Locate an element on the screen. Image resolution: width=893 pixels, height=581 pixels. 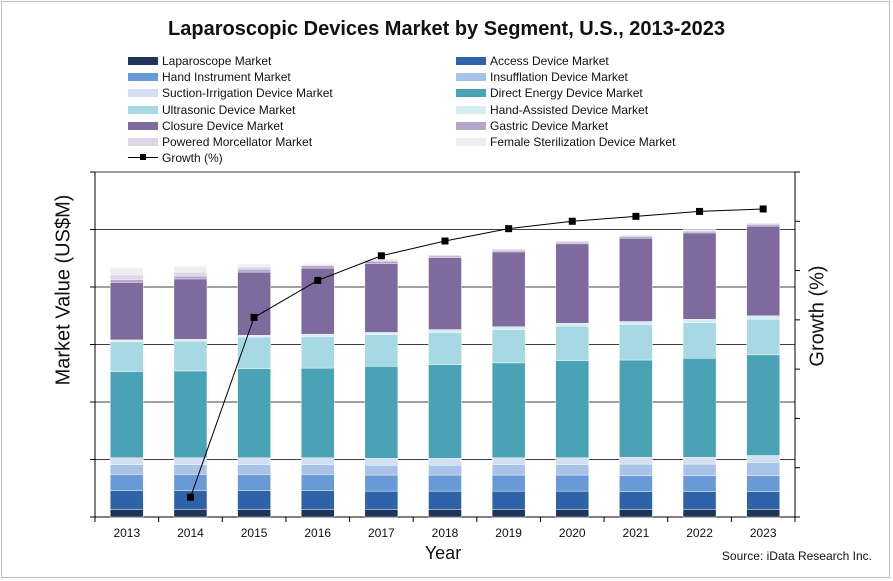
x-tick-label: 2020 is located at coordinates (572, 533).